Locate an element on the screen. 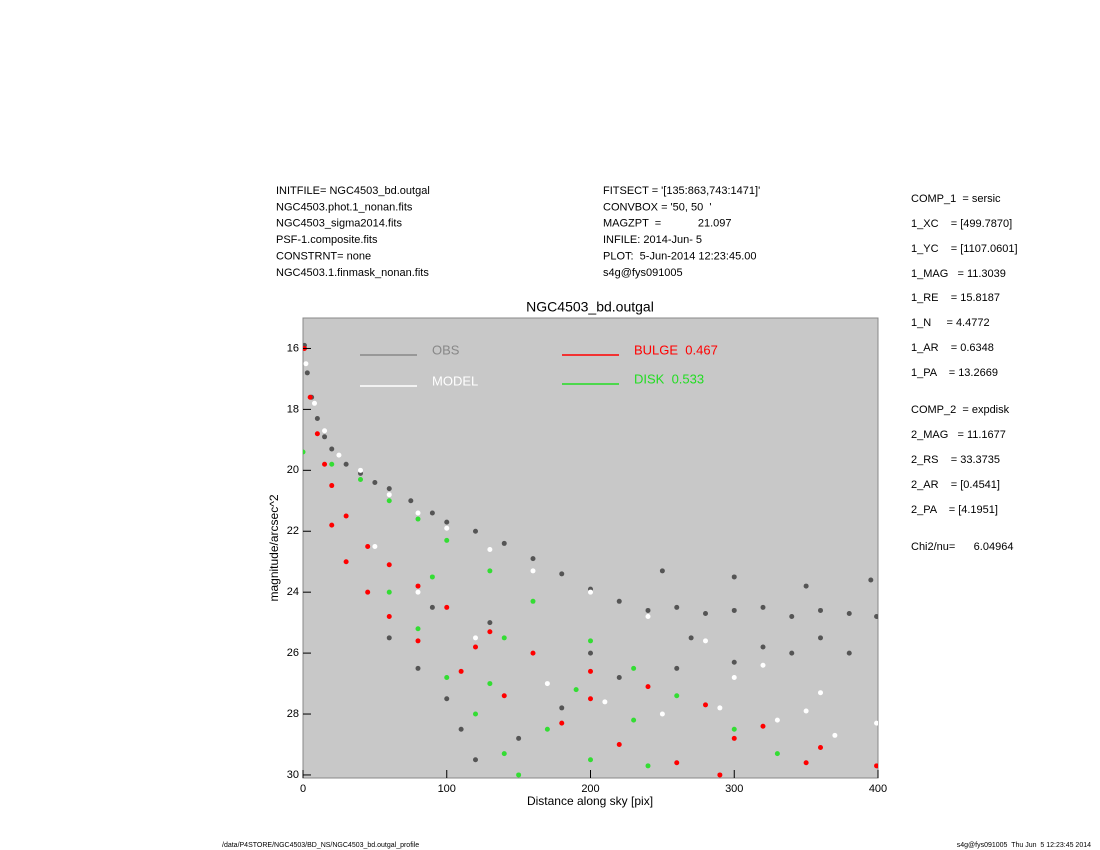  x-tick-label: 0 is located at coordinates (303, 789).